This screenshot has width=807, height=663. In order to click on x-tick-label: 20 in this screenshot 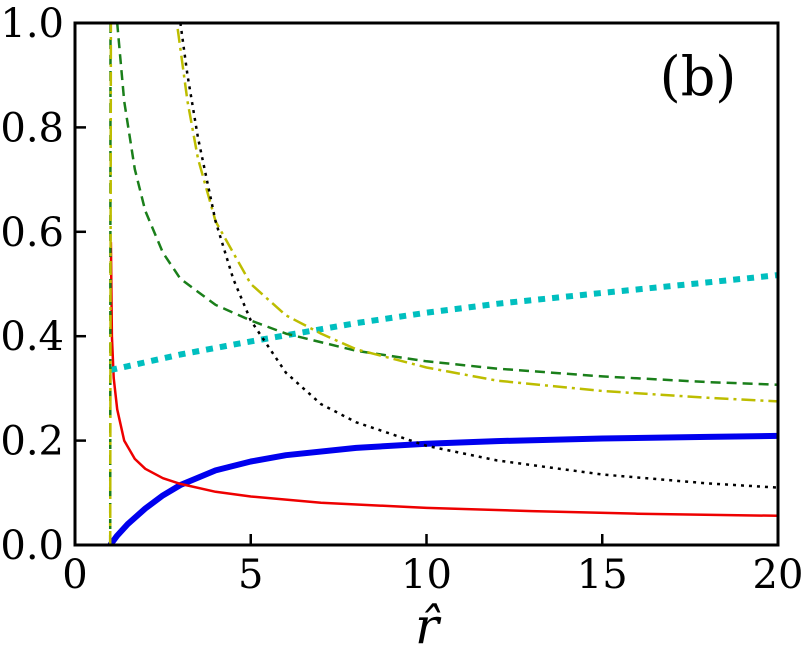, I will do `click(778, 575)`.